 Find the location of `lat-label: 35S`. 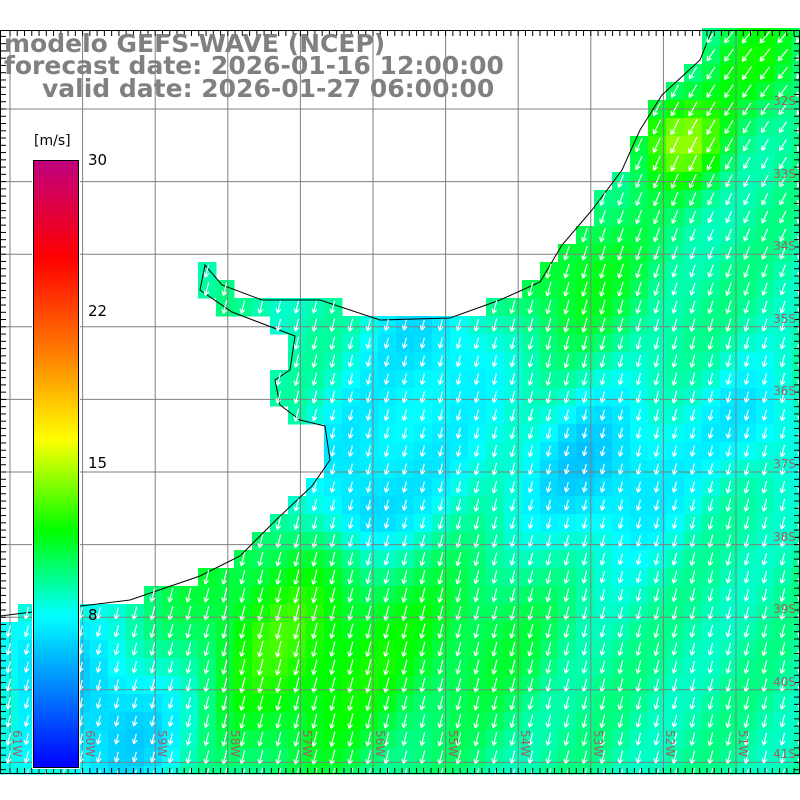

lat-label: 35S is located at coordinates (784, 318).